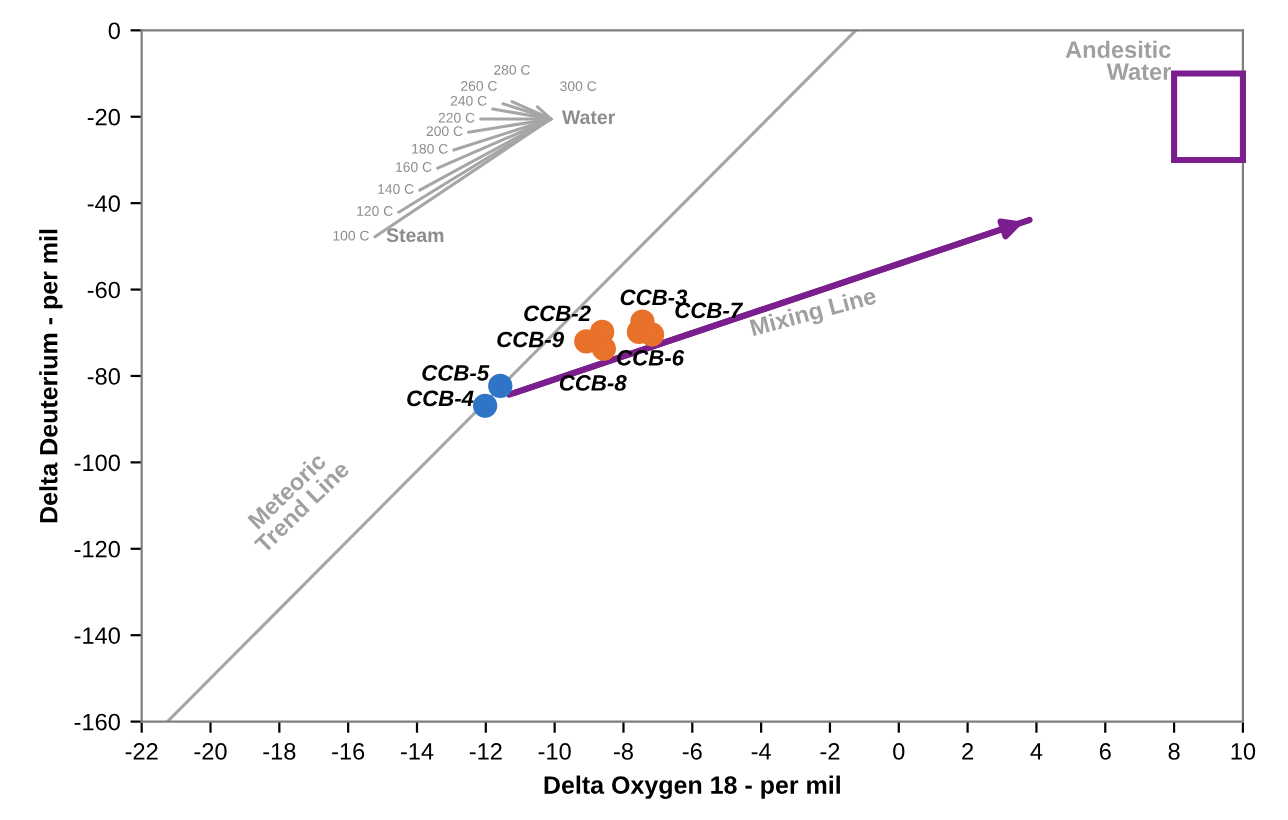 This screenshot has width=1288, height=820. I want to click on y-tick-label: -60, so click(103, 290).